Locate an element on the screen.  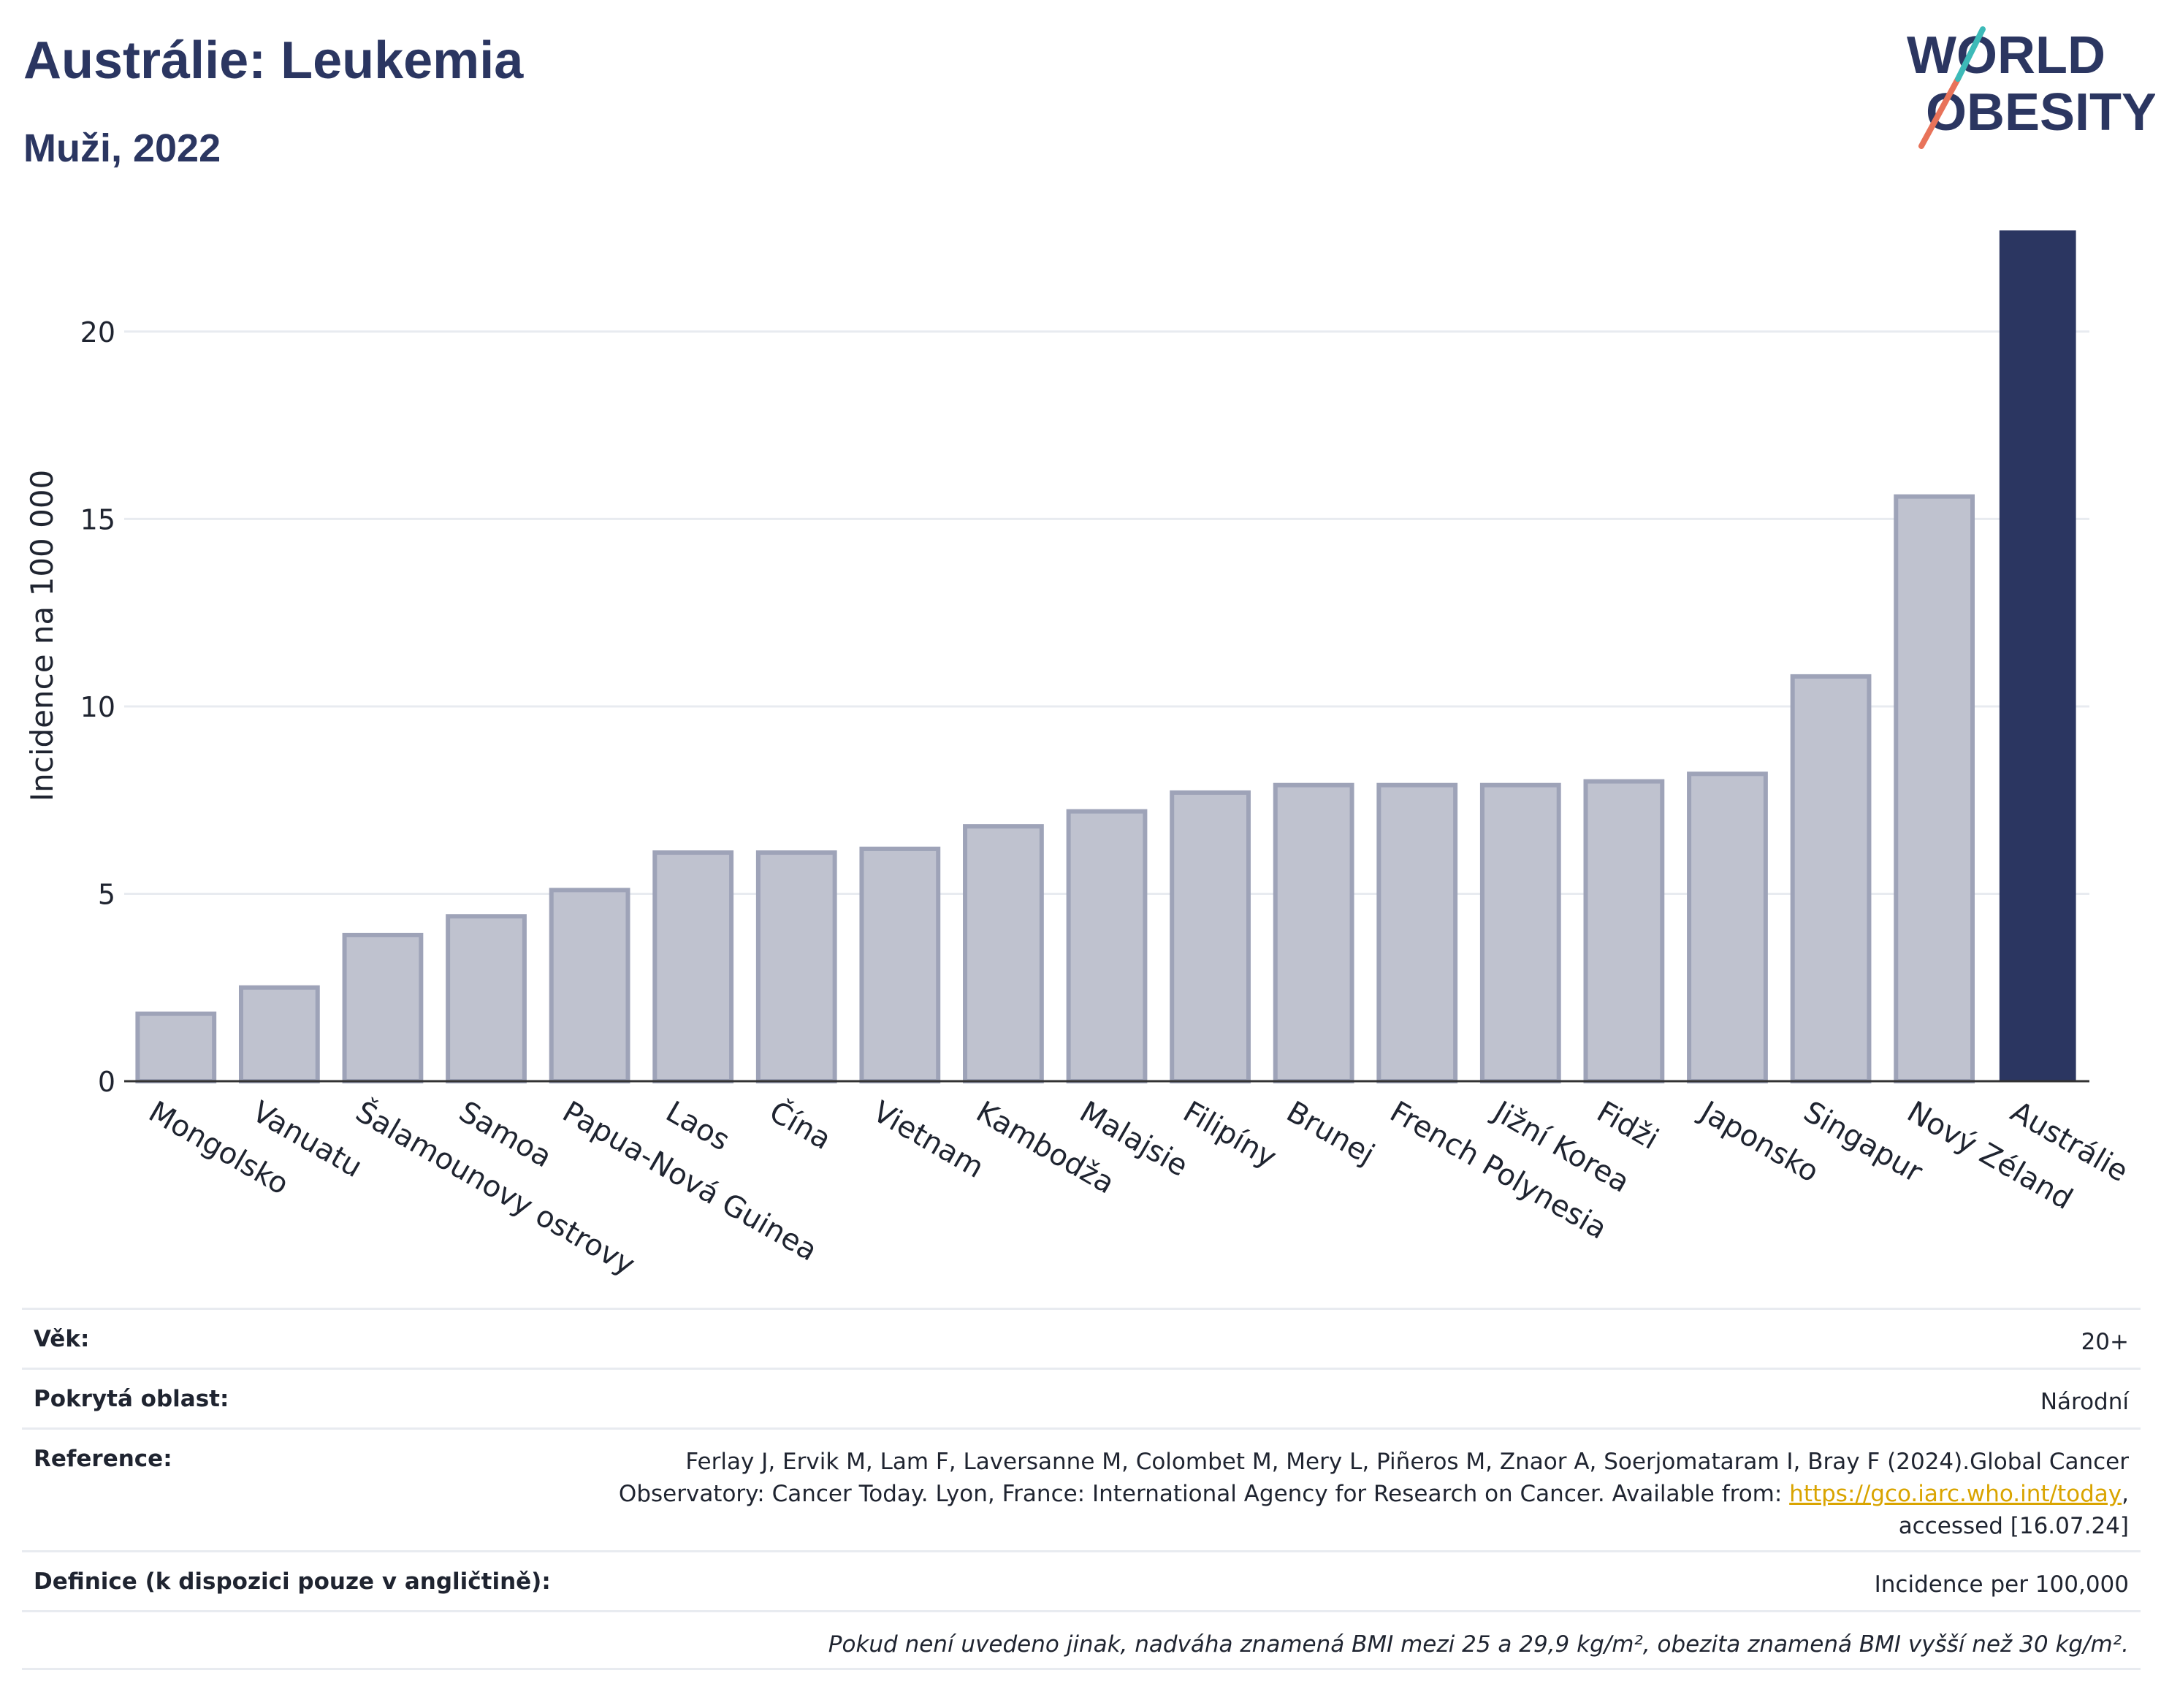
info-row-area: Pokrytá oblast: Národní is located at coordinates (1081, 1397).